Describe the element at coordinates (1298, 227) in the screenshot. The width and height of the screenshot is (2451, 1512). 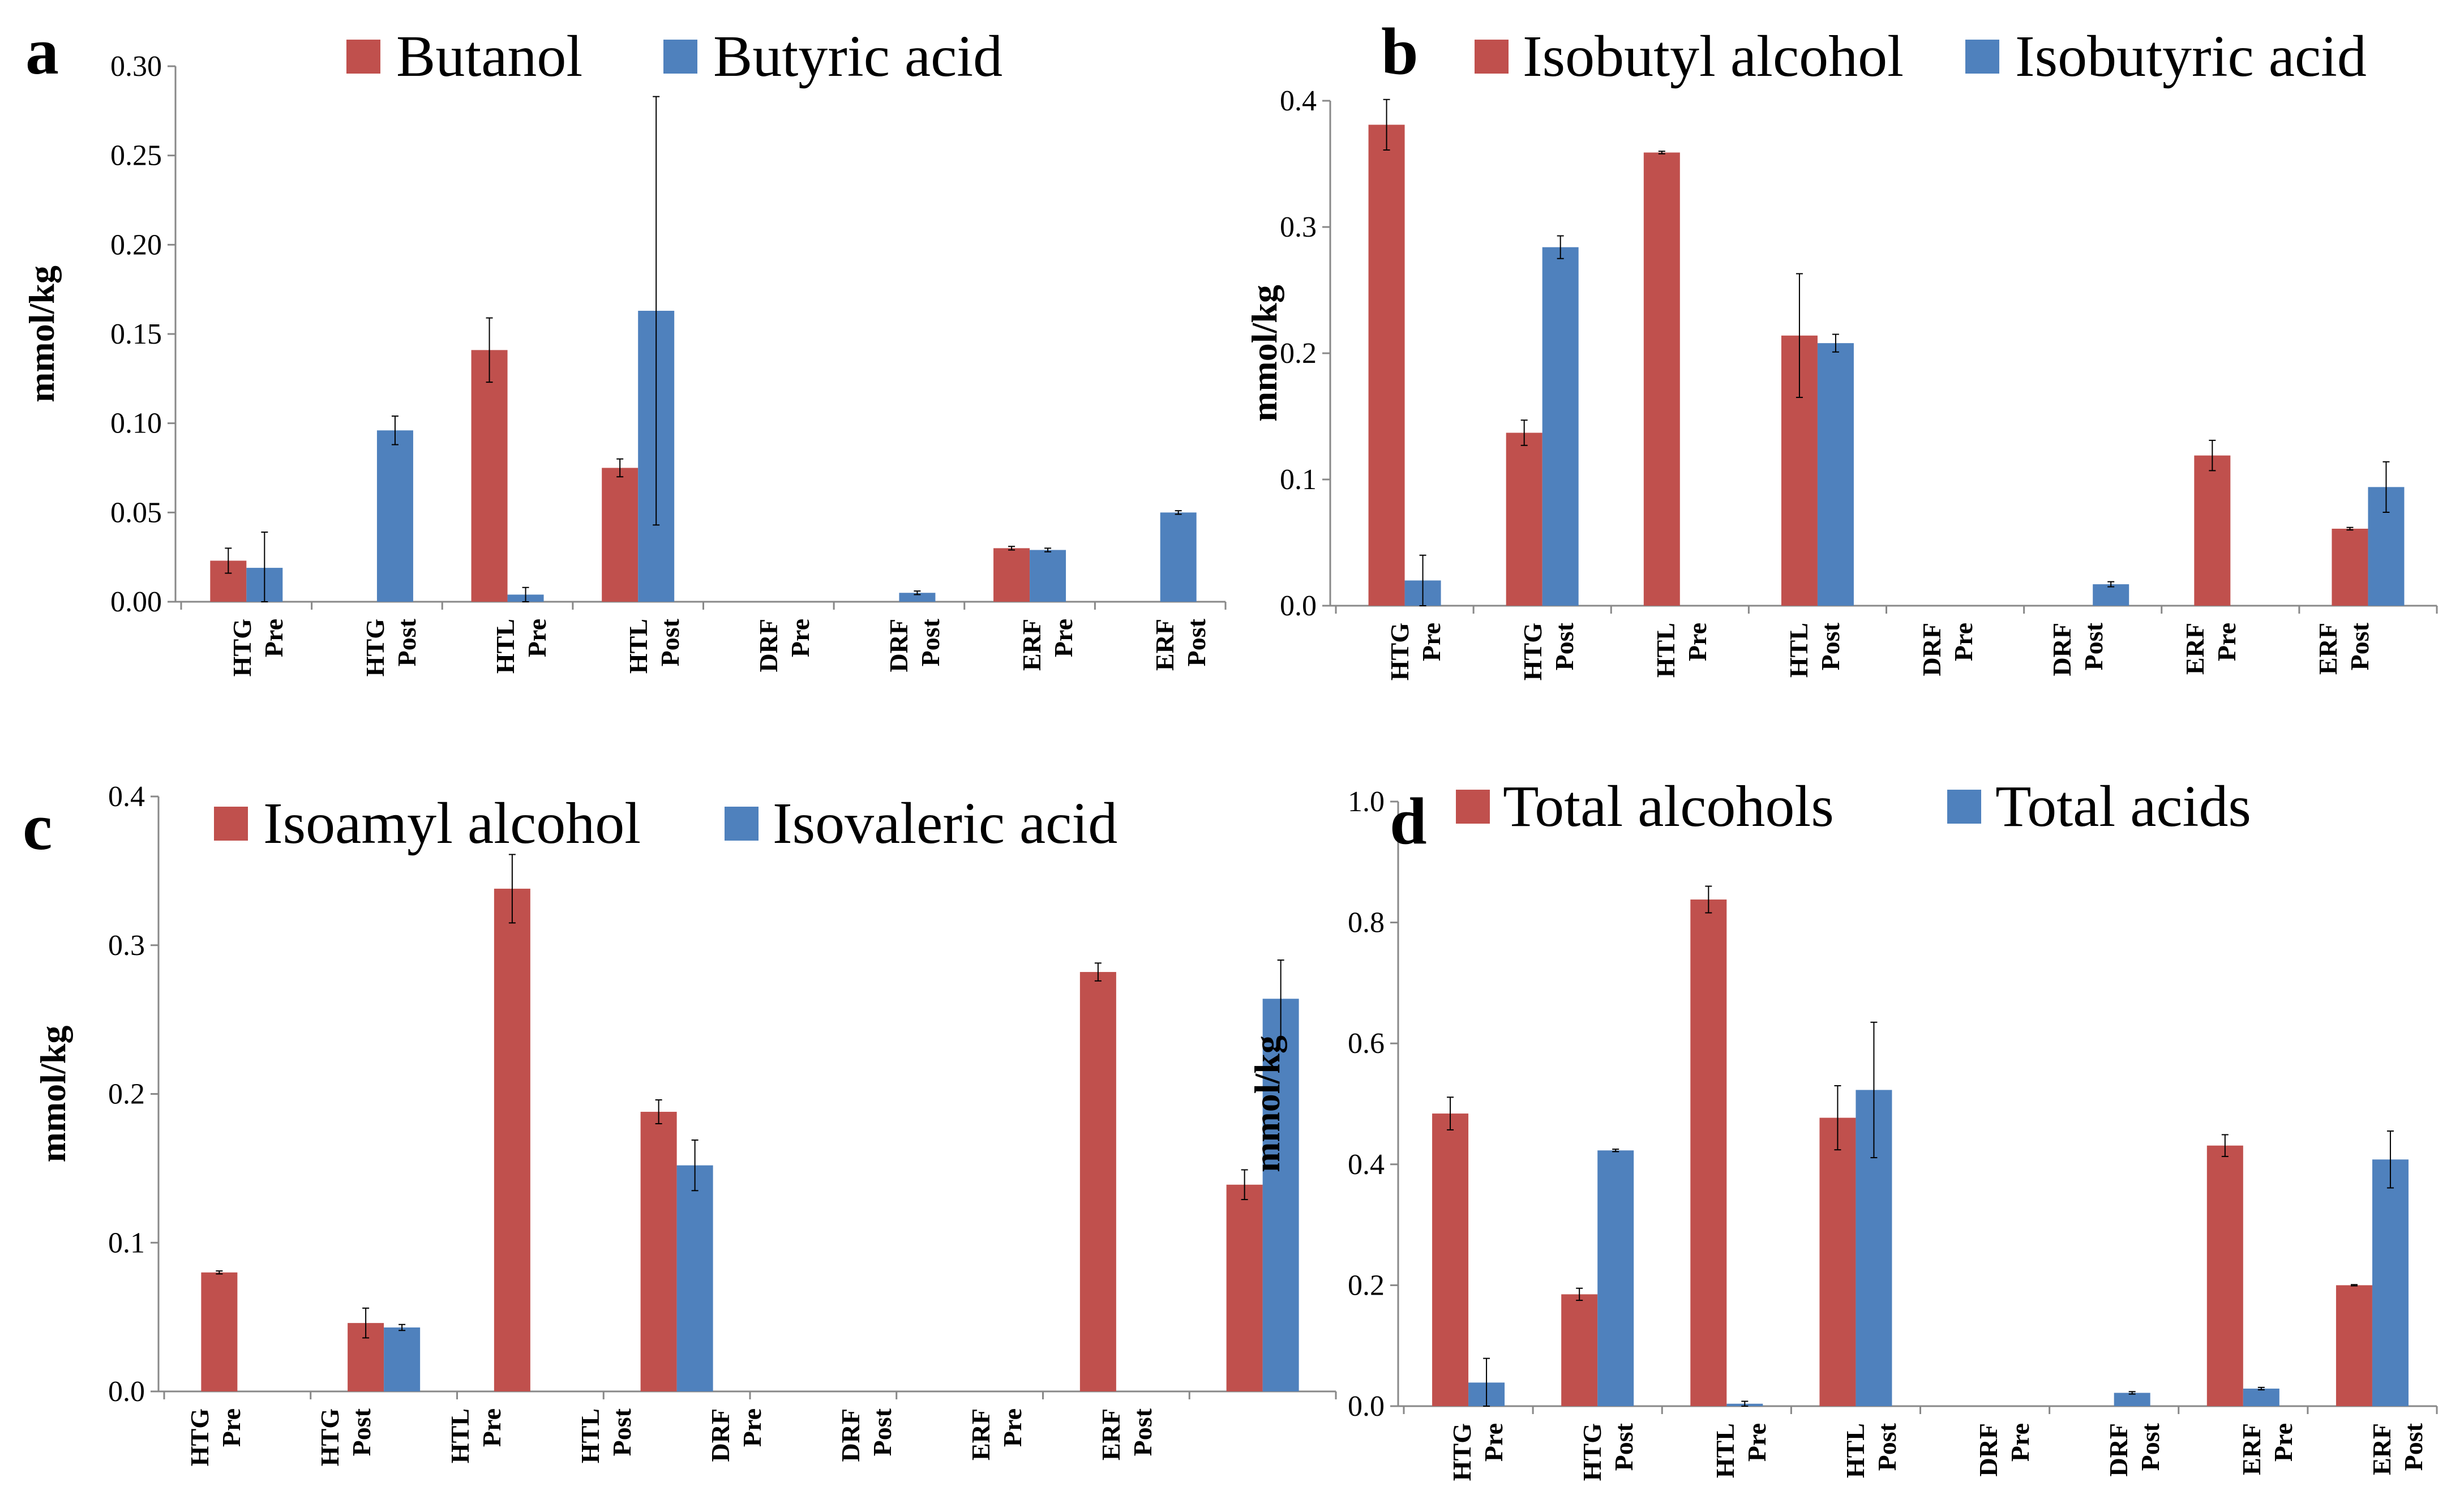
I see `y-tick-label: 0.3` at that location.